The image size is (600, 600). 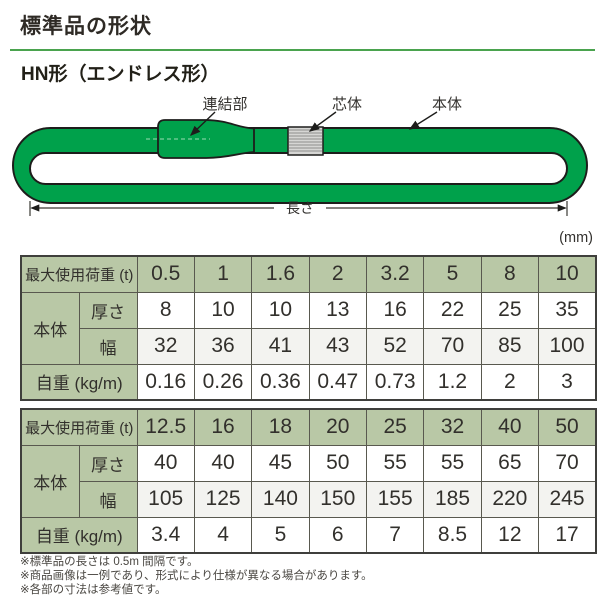 I want to click on weight-value: 4, so click(x=223, y=535).